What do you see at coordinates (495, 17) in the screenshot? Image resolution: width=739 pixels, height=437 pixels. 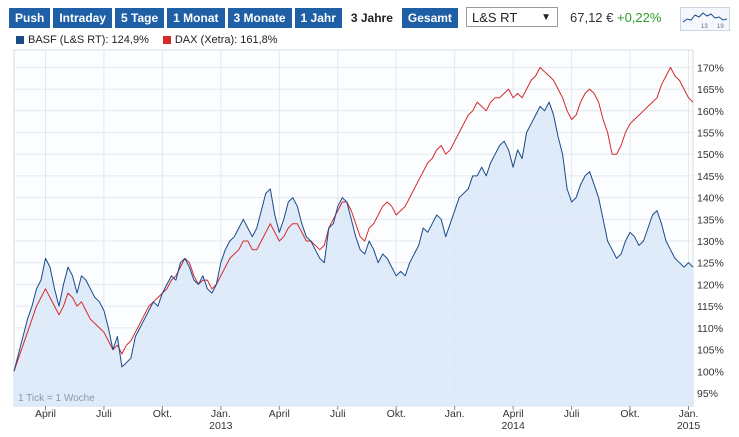 I see `exchange-value: L&S RT` at bounding box center [495, 17].